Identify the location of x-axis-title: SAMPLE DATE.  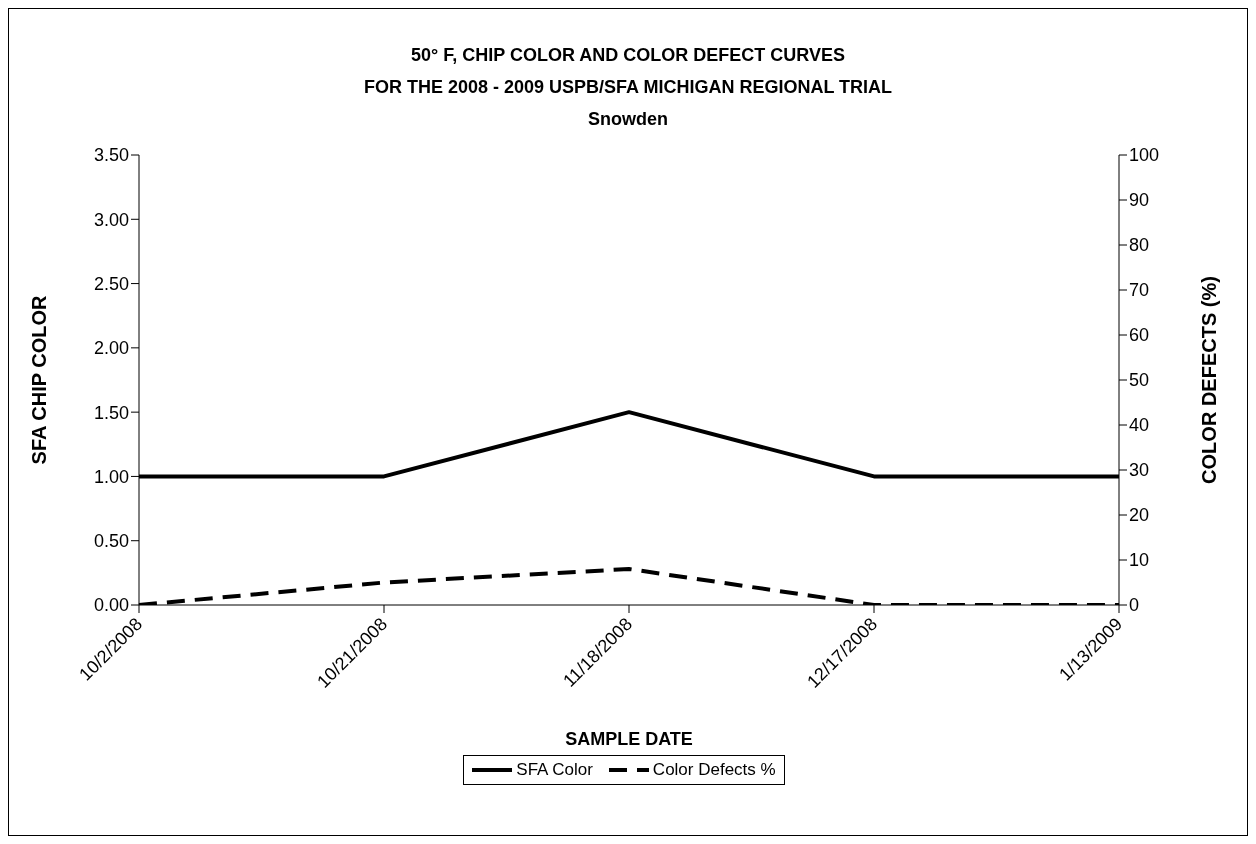
(629, 739).